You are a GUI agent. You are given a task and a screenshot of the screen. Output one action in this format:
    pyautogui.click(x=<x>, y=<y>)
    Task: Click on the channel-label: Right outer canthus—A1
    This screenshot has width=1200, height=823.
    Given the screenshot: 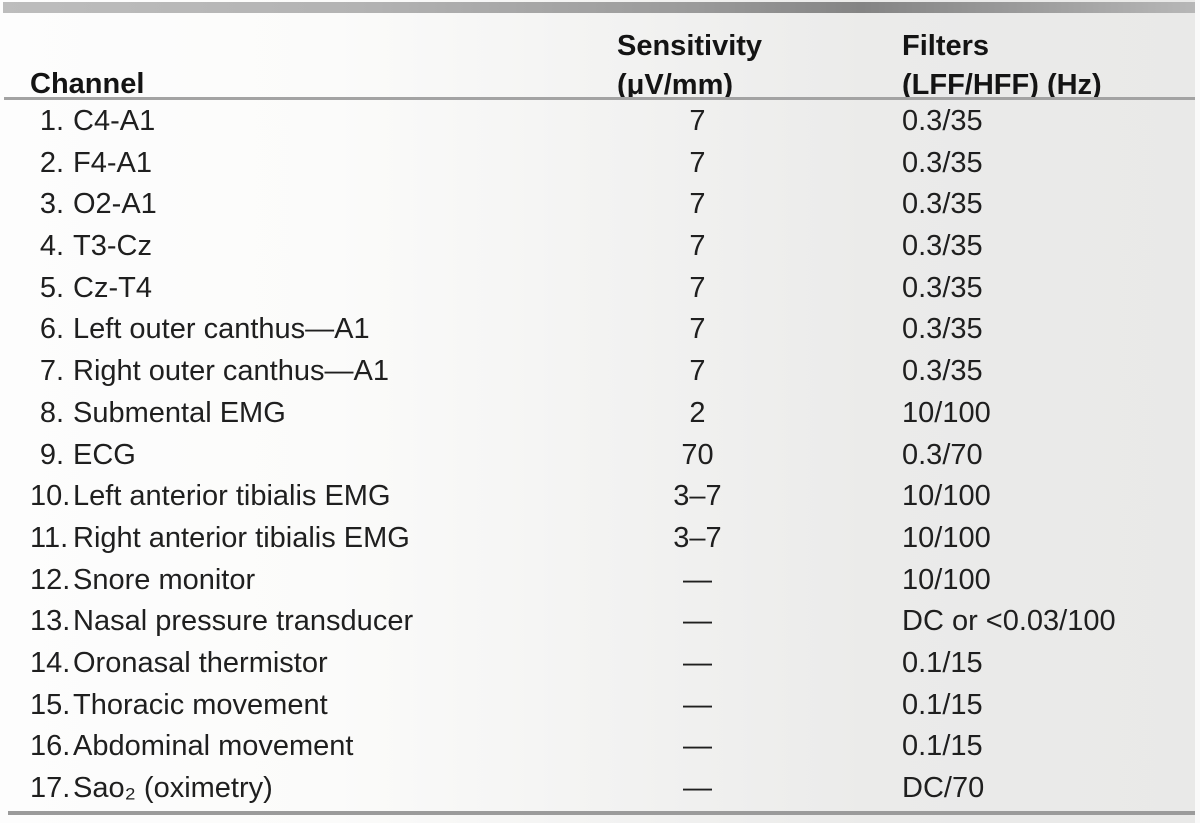 What is the action you would take?
    pyautogui.click(x=231, y=371)
    